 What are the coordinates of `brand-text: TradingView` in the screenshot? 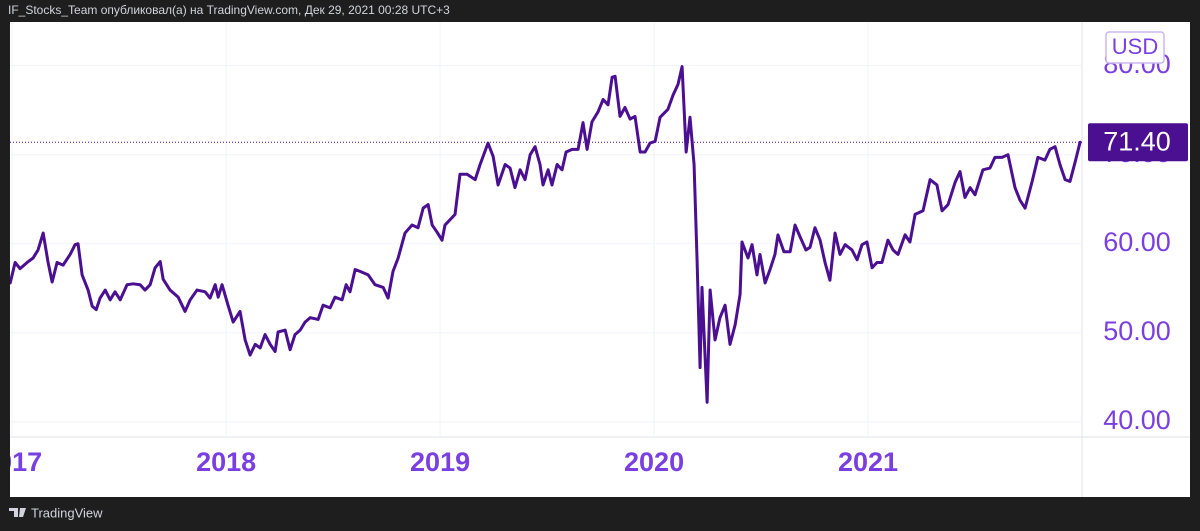 It's located at (67, 512).